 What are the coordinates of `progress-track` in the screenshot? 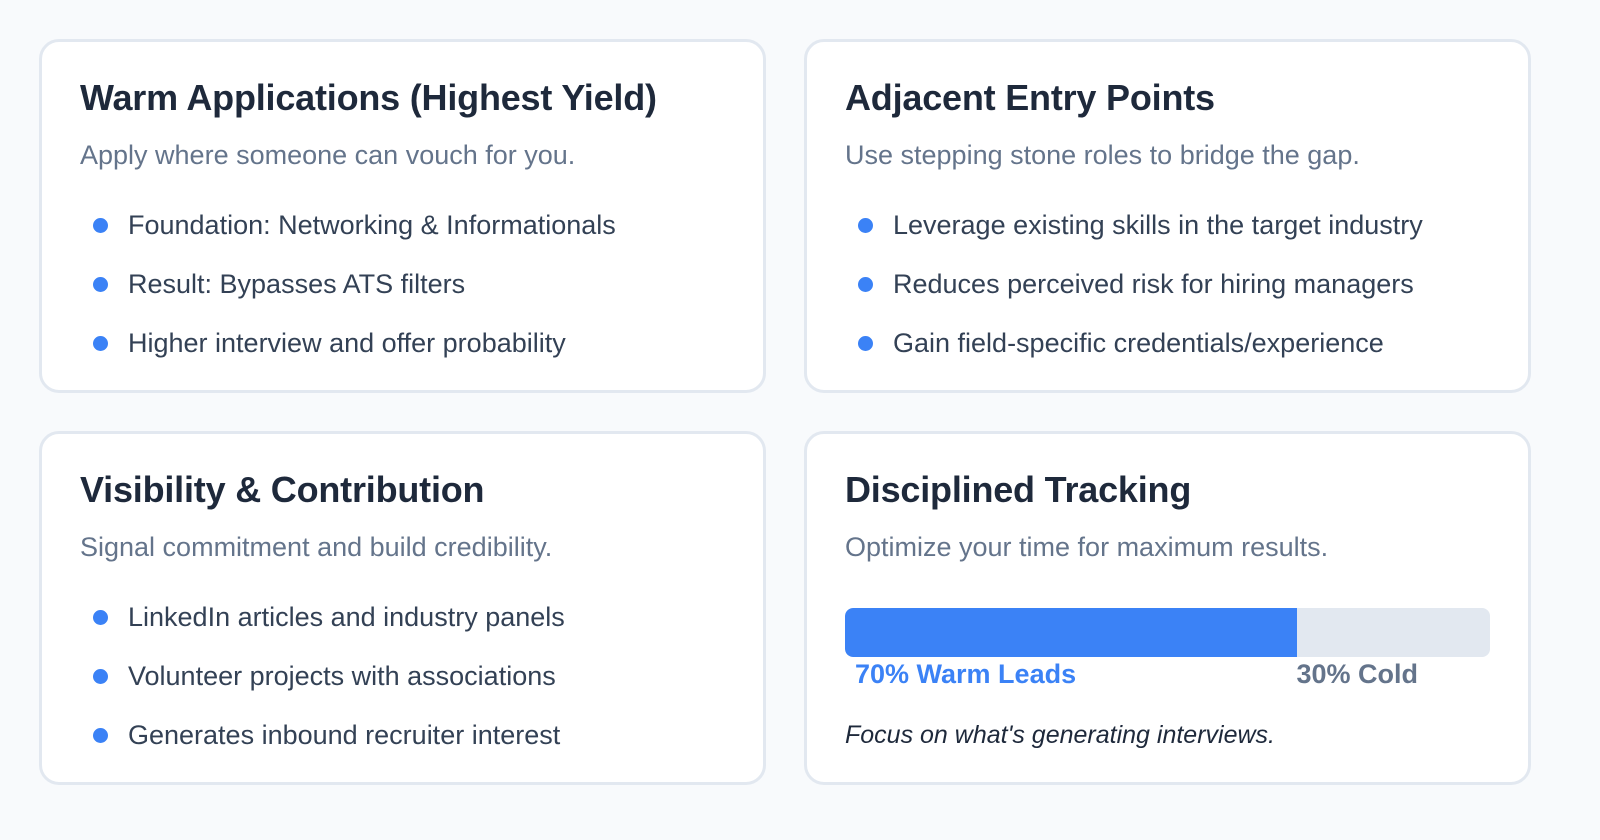 It's located at (1167, 632).